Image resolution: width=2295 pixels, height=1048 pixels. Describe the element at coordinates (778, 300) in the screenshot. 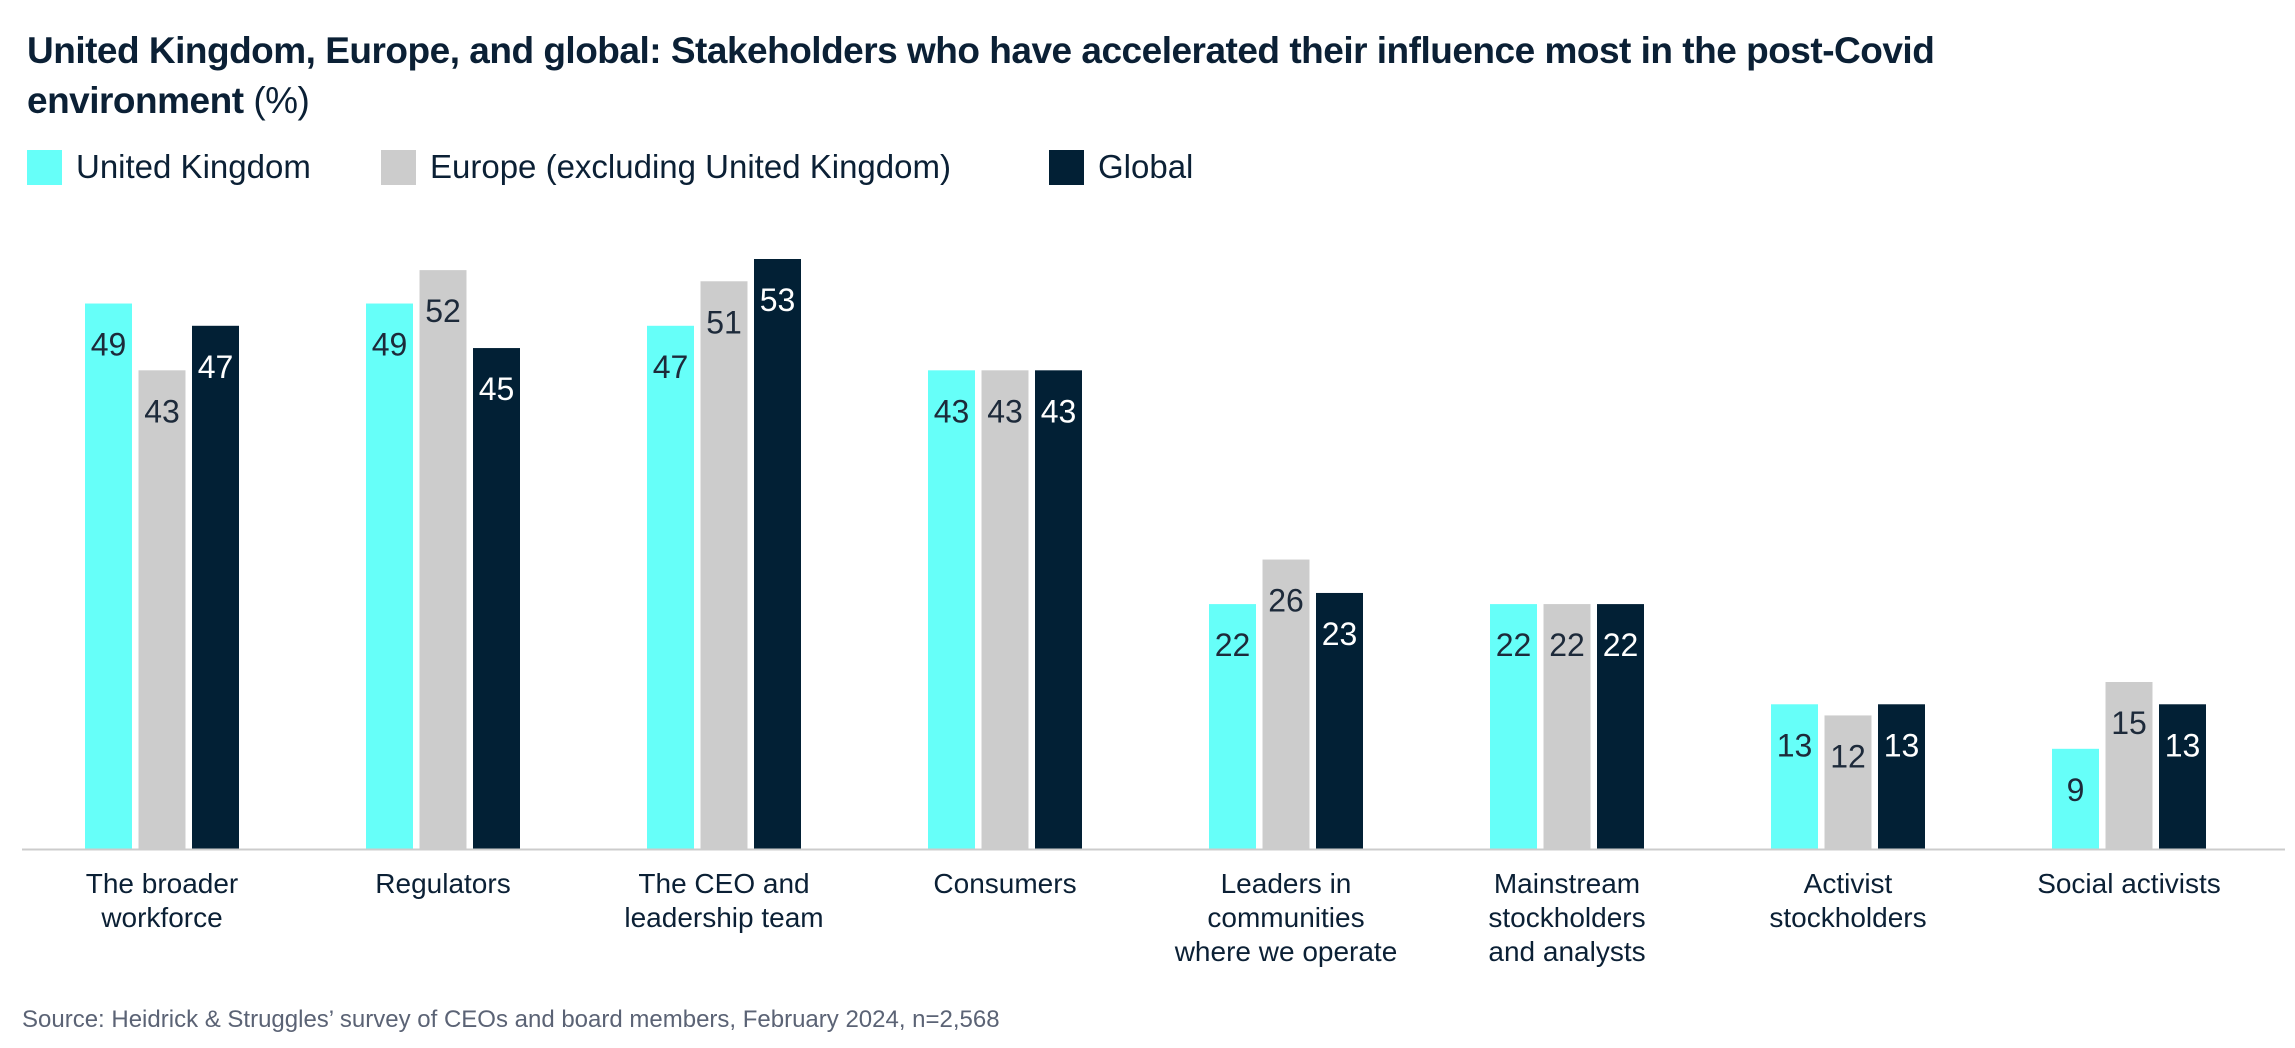

I see `data-label: 53` at that location.